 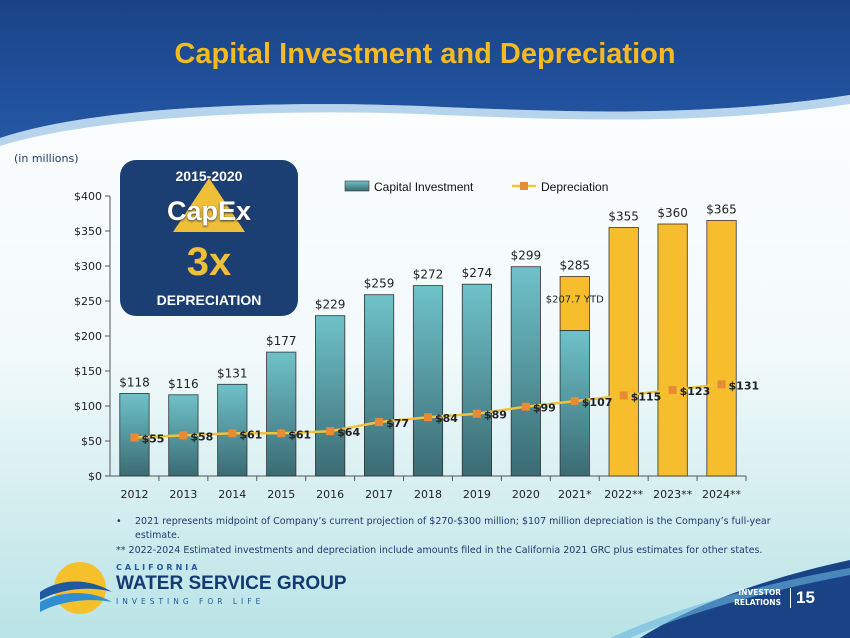 What do you see at coordinates (76, 588) in the screenshot?
I see `logo-icon` at bounding box center [76, 588].